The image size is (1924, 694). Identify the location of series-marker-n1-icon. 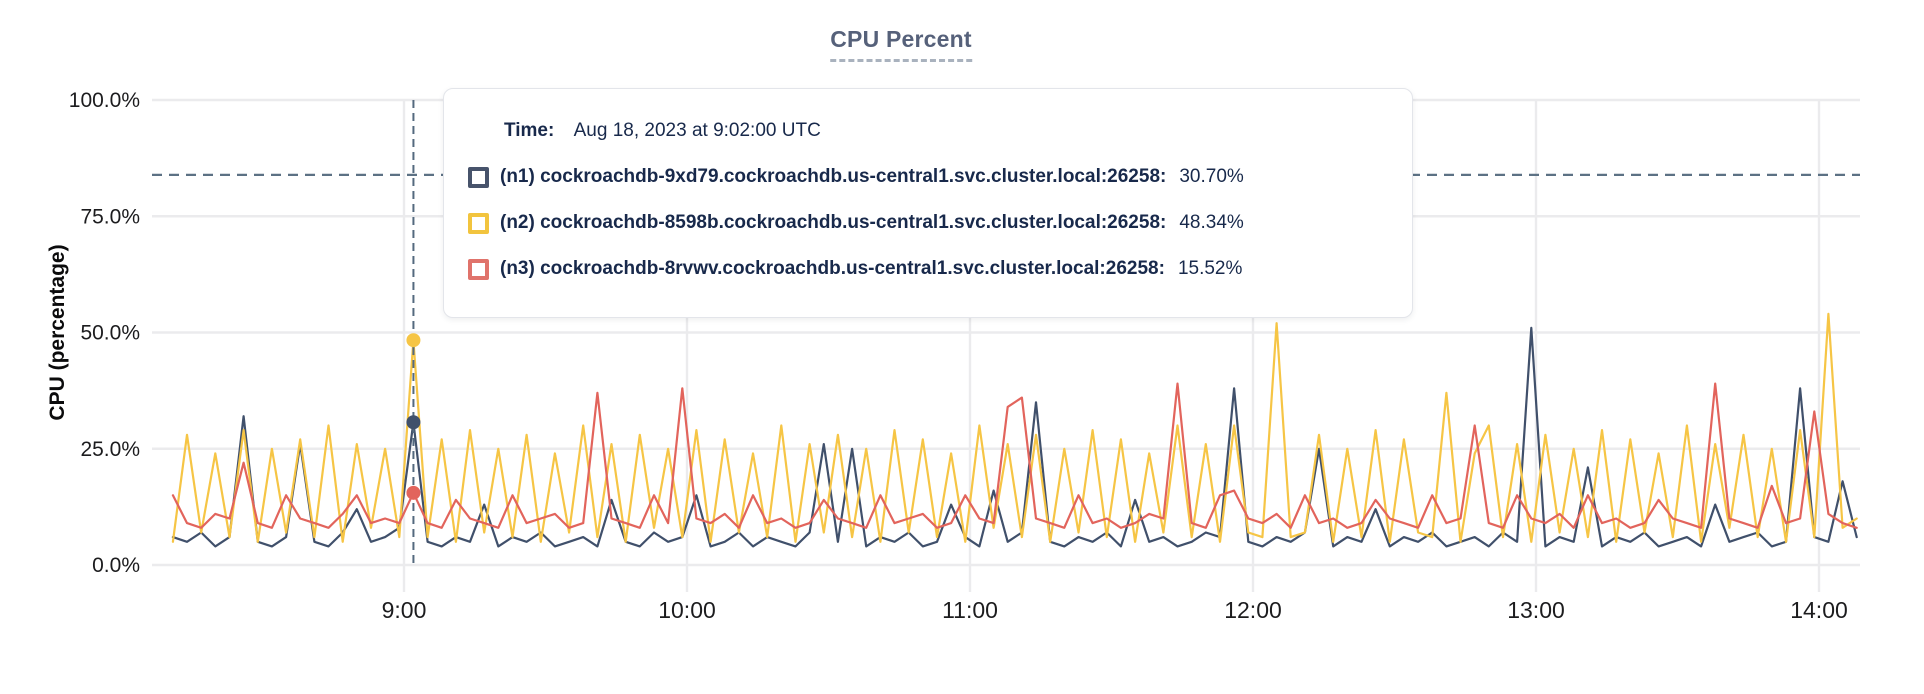
(478, 177).